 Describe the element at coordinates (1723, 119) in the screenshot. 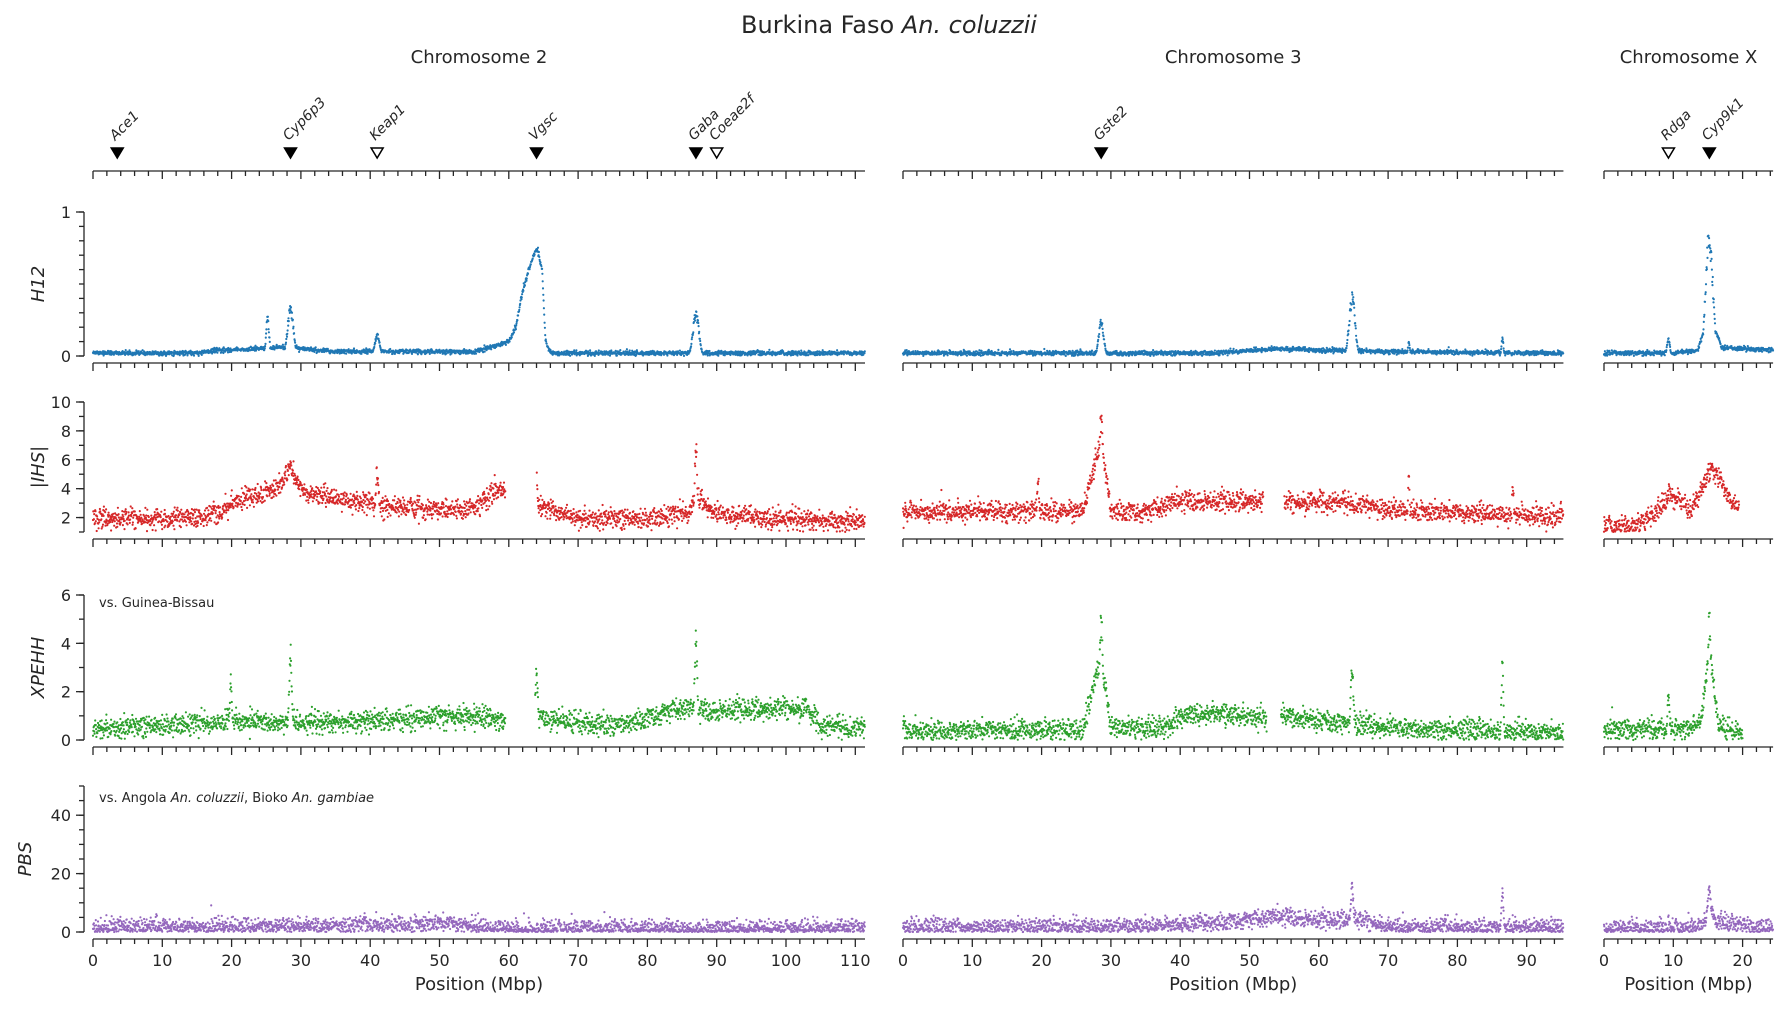

I see `gene-label: Cyp9k1` at that location.